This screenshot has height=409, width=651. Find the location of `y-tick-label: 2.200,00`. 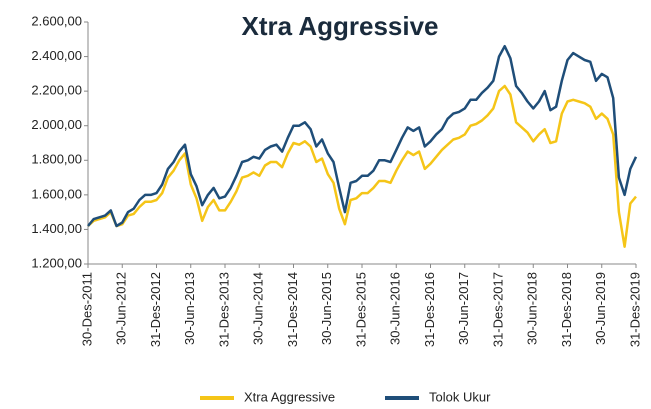

y-tick-label: 2.200,00 is located at coordinates (56, 90).